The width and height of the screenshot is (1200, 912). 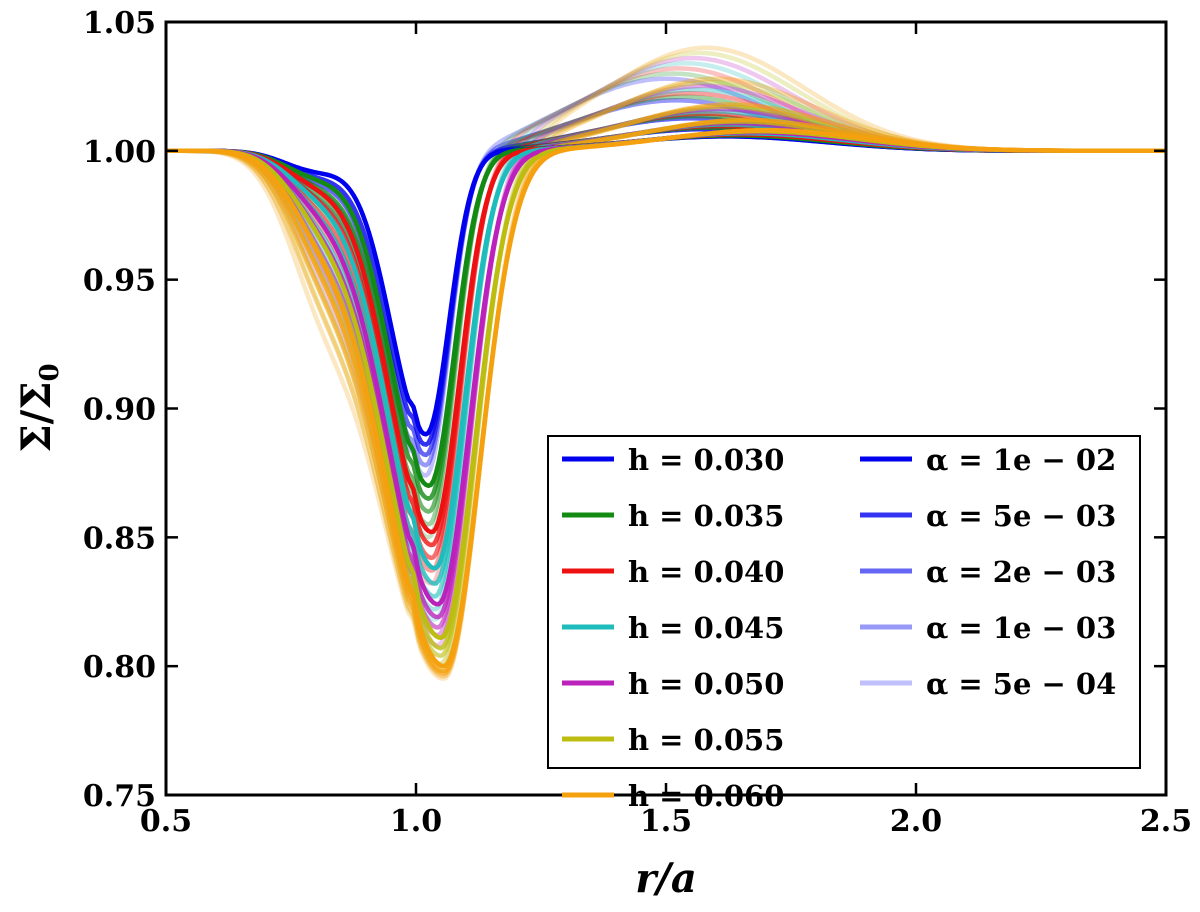 I want to click on legend-label: h = 0.050, so click(x=706, y=684).